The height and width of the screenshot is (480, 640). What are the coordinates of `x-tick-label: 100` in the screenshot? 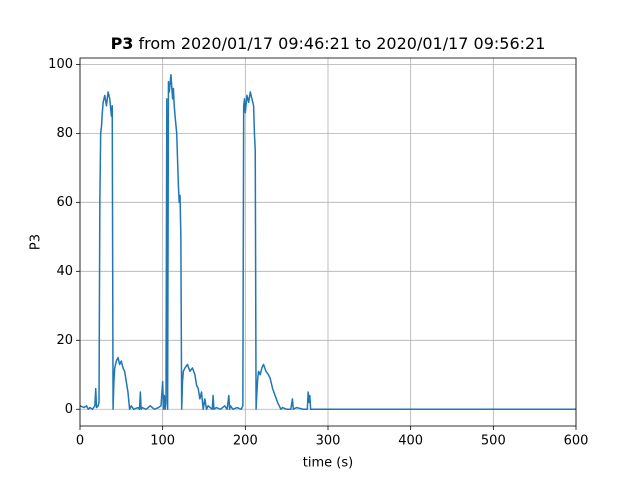 It's located at (162, 441).